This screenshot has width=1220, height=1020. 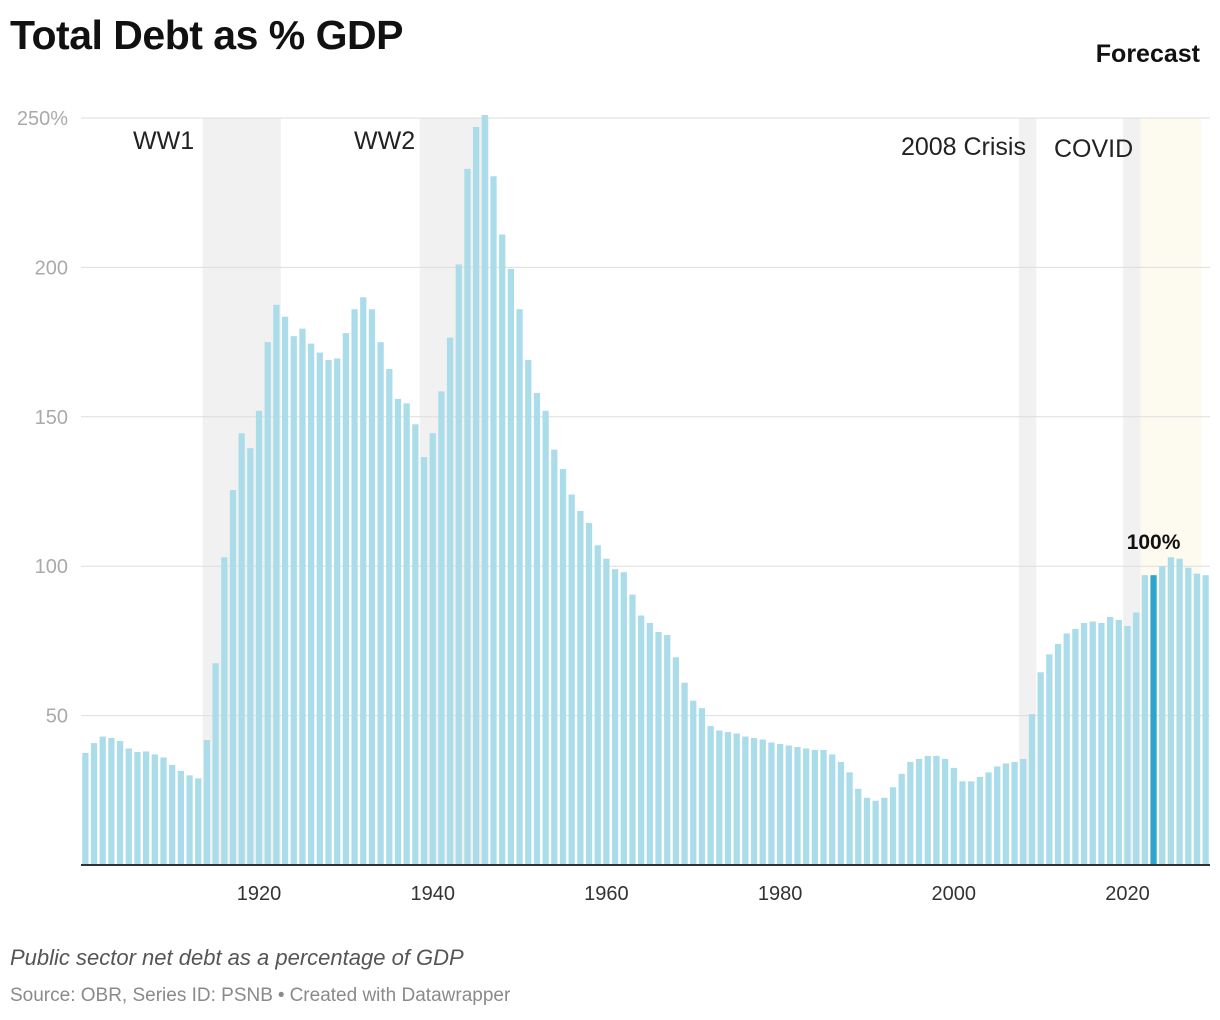 I want to click on x-tick-label: 2000, so click(x=954, y=894).